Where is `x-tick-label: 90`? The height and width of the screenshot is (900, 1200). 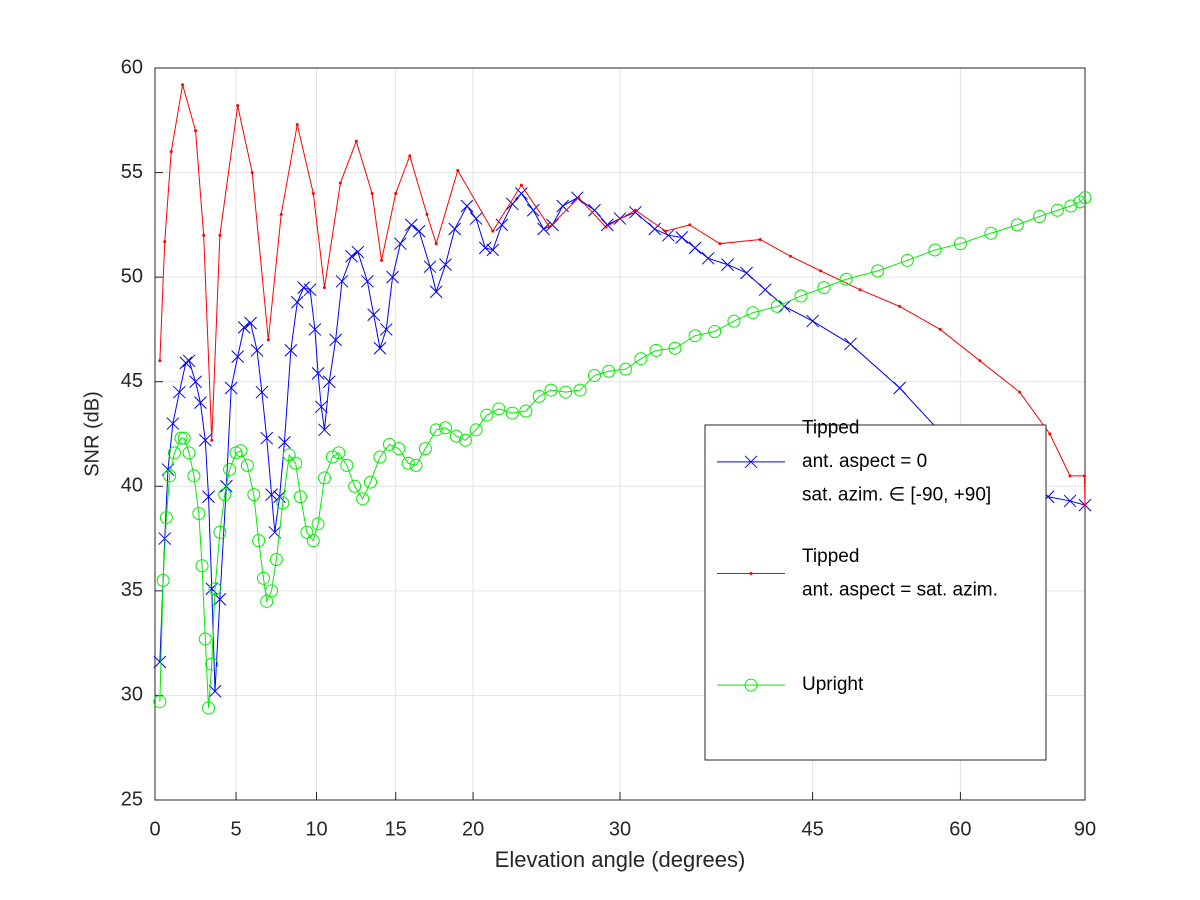 x-tick-label: 90 is located at coordinates (1085, 829).